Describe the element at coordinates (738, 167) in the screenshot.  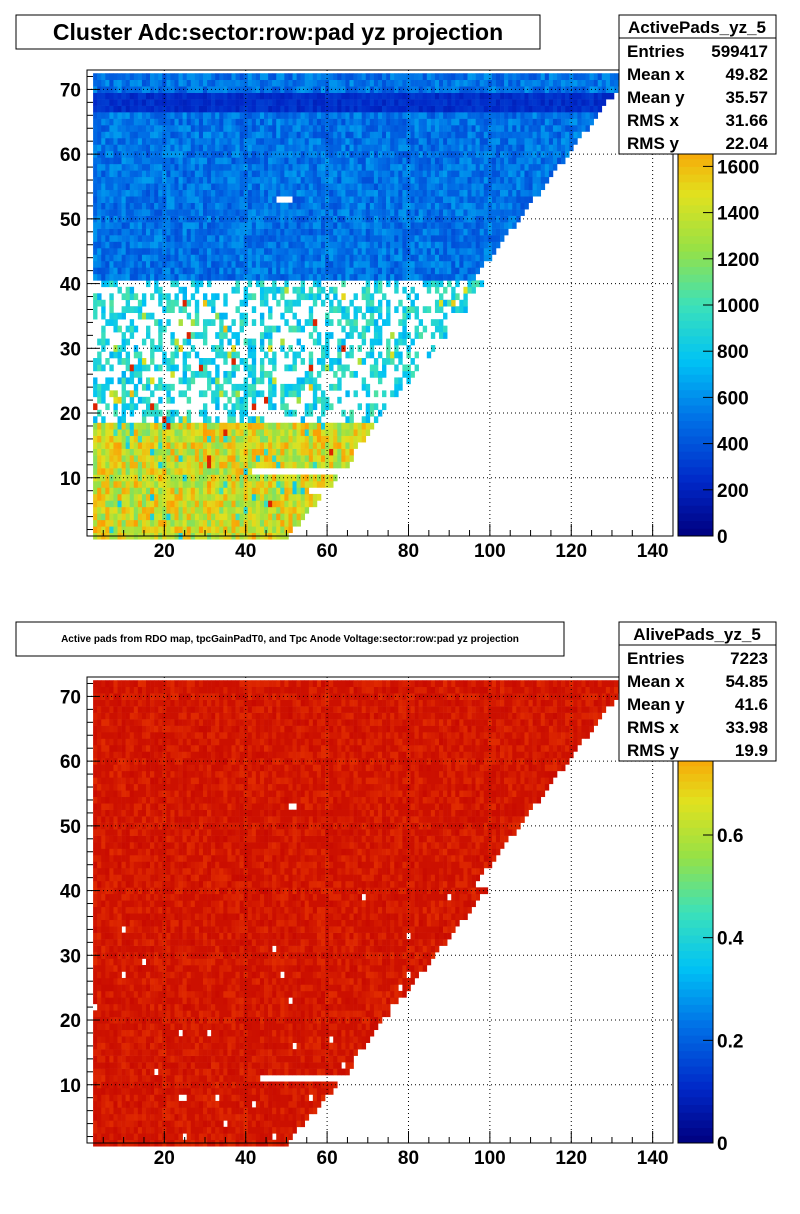
I see `colorbar-tick-label: 1600` at that location.